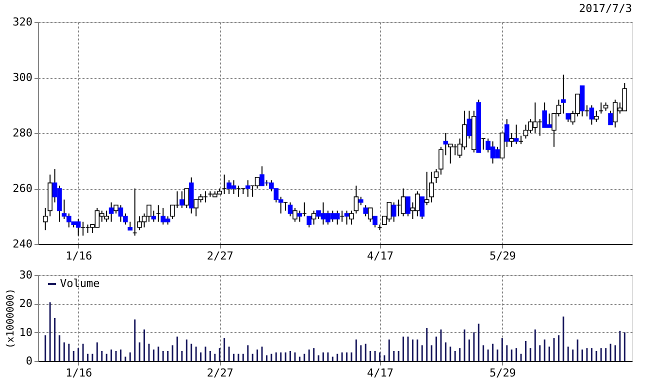 This screenshot has width=646, height=382. Describe the element at coordinates (25, 275) in the screenshot. I see `y-tick-label: 30` at that location.